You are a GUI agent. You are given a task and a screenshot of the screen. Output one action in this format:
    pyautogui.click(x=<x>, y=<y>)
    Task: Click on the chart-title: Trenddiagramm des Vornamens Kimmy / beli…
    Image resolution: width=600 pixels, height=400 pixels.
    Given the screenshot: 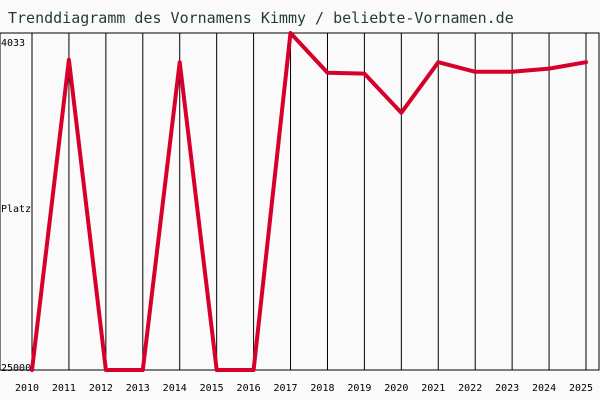 What is the action you would take?
    pyautogui.click(x=261, y=18)
    